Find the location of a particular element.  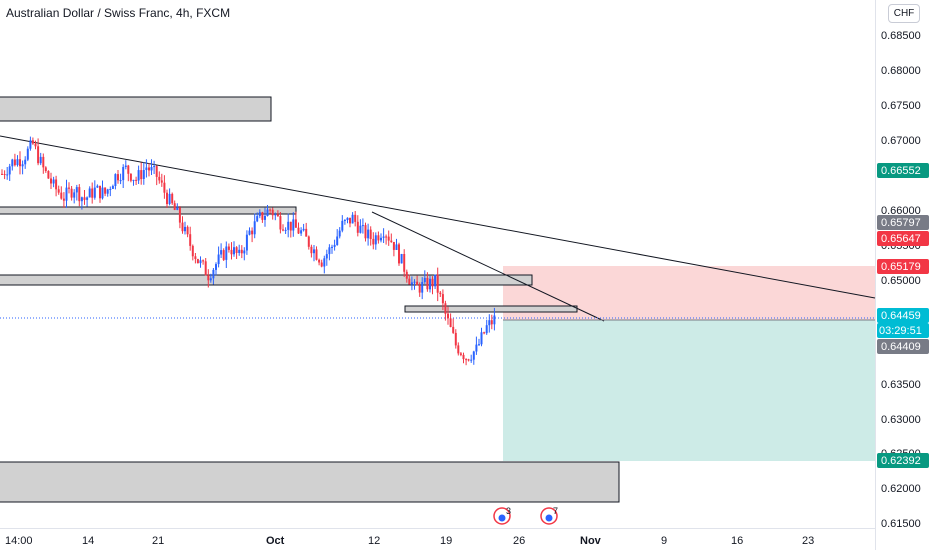

price-label-65647: 0.65647 is located at coordinates (901, 239).